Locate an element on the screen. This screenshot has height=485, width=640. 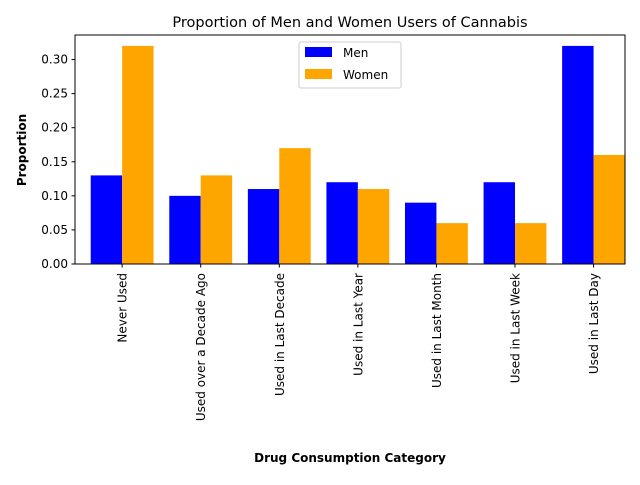
bar-men-used-in-last-month is located at coordinates (421, 233).